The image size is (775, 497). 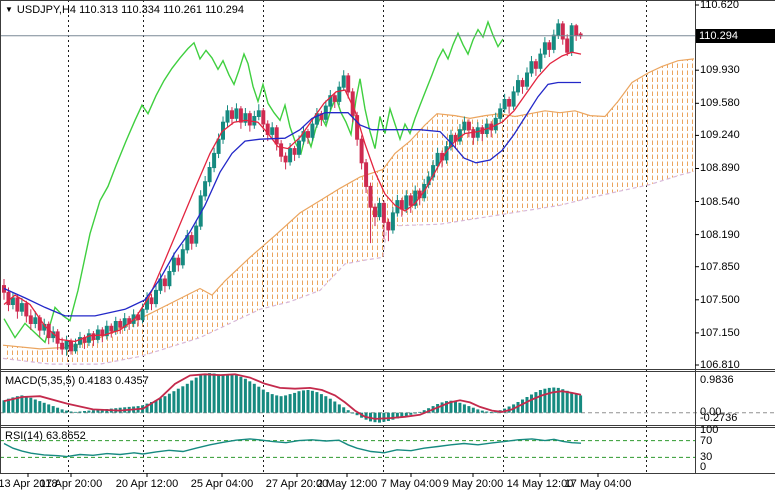 I want to click on price-axis-label: 108.540, so click(x=720, y=202).